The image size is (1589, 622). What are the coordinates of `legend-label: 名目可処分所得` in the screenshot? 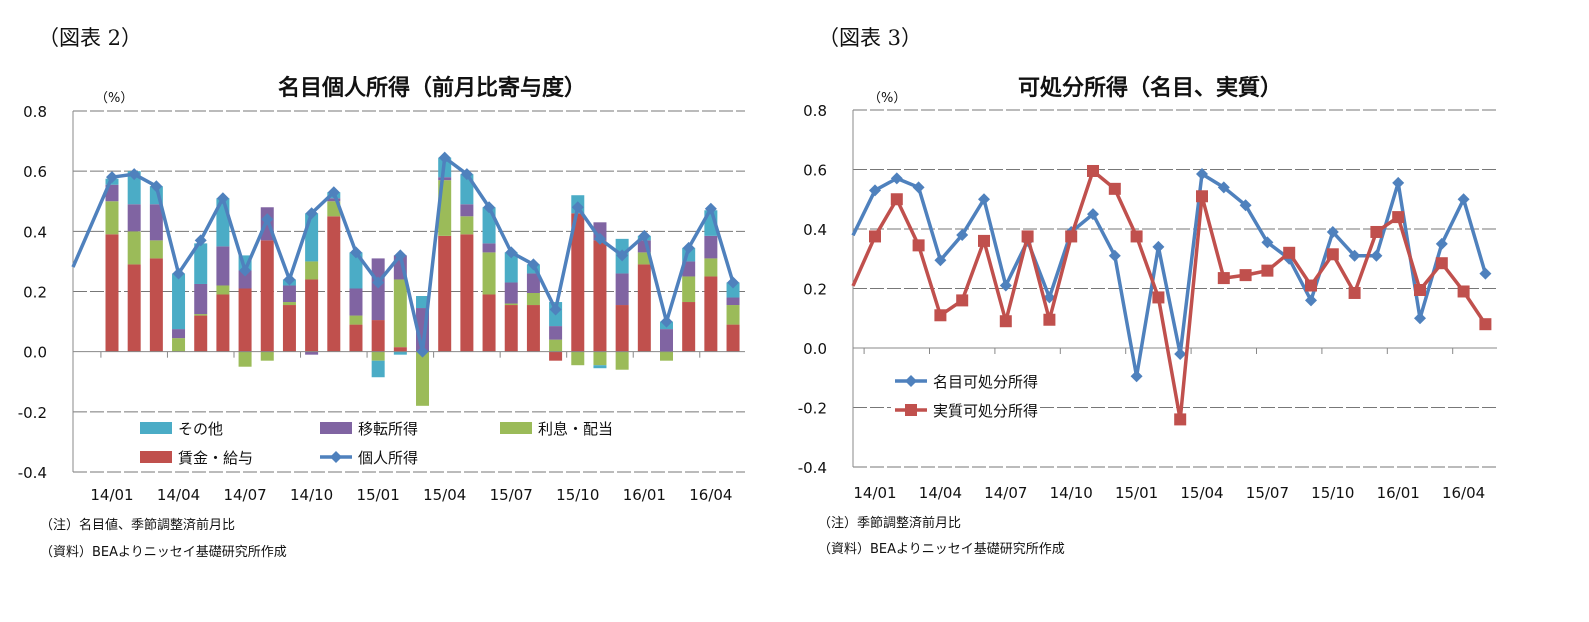 It's located at (985, 382).